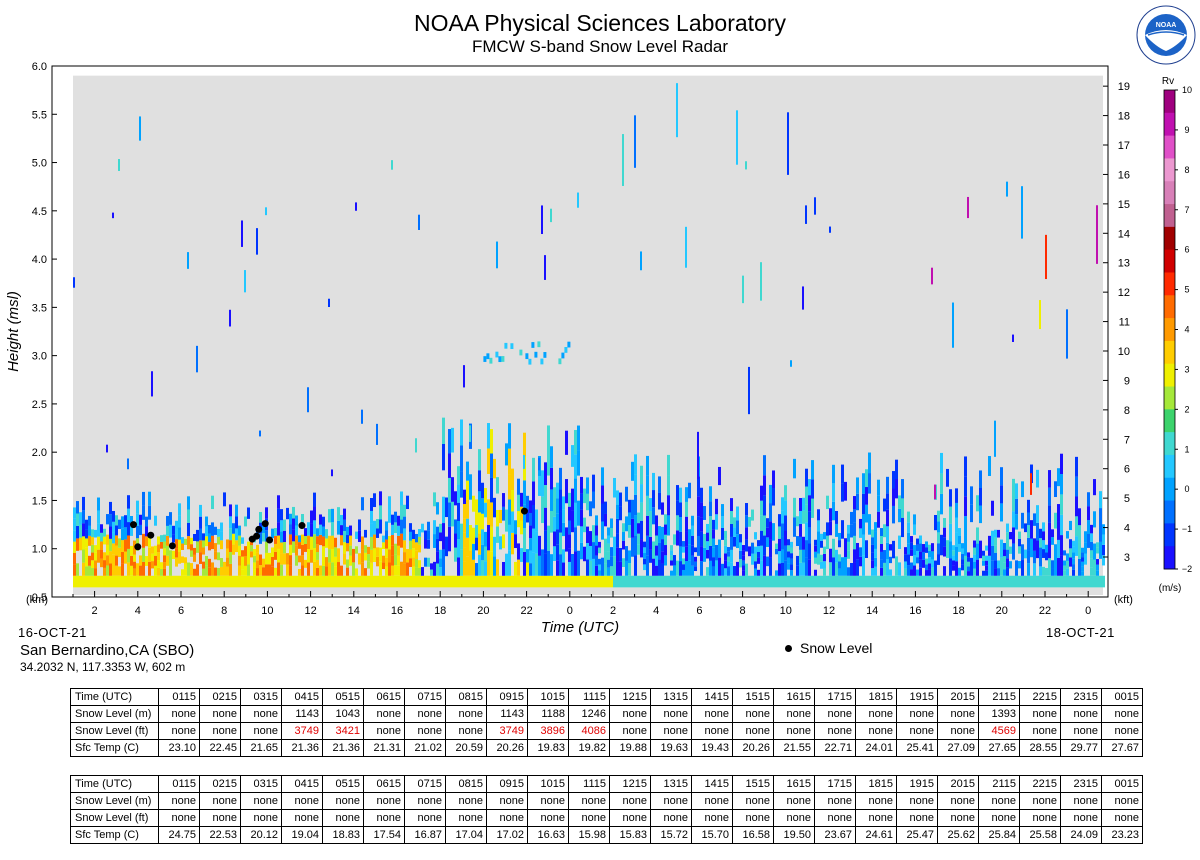 The image size is (1200, 860). I want to click on colorbar-tick-label: 5, so click(1186, 290).